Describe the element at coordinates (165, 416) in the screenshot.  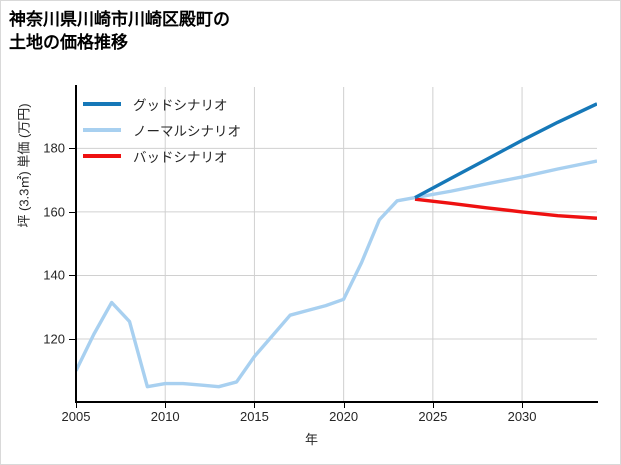
I see `x-tick-label: 2010` at that location.